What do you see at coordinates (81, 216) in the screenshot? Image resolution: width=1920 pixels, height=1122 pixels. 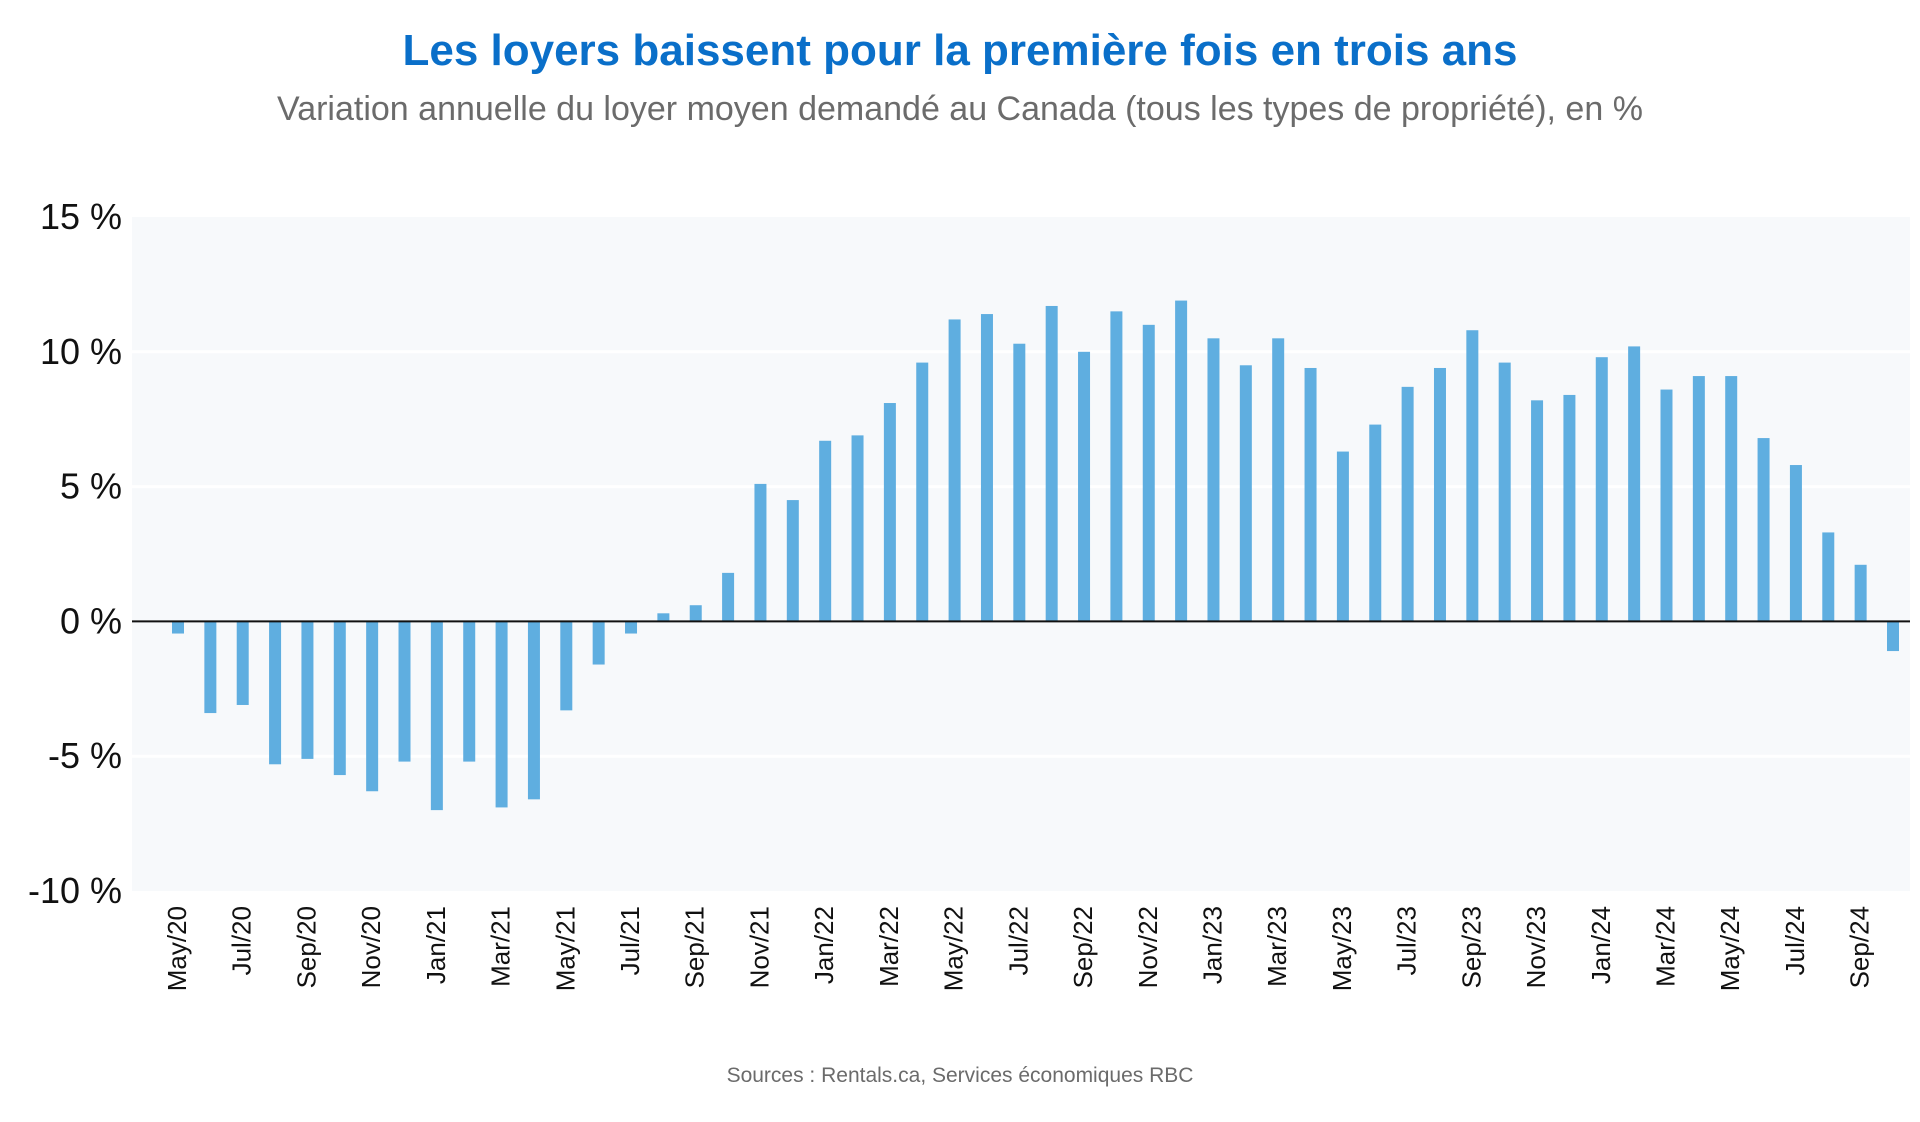 I see `y-tick-label: 15 %` at bounding box center [81, 216].